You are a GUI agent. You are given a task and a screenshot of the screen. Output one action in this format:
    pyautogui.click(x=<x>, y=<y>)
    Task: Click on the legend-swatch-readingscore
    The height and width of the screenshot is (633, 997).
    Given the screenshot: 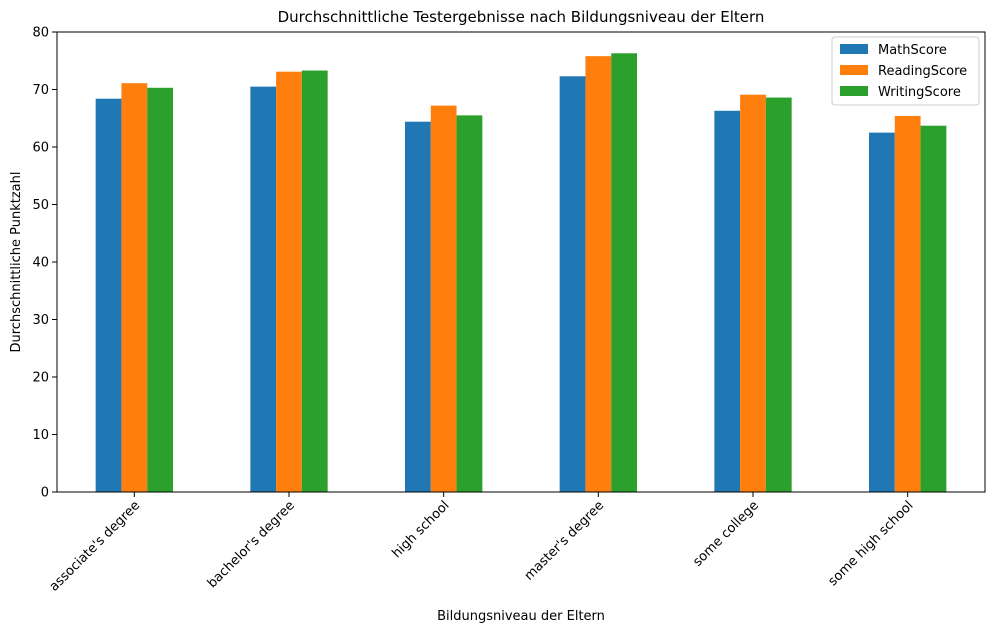 What is the action you would take?
    pyautogui.click(x=854, y=70)
    